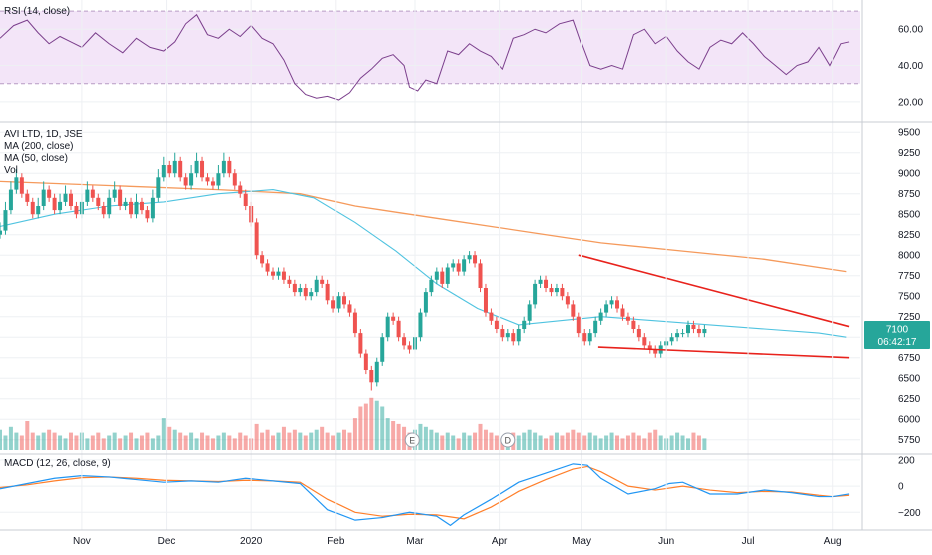  What do you see at coordinates (425, 492) in the screenshot?
I see `macd-signal-line` at bounding box center [425, 492].